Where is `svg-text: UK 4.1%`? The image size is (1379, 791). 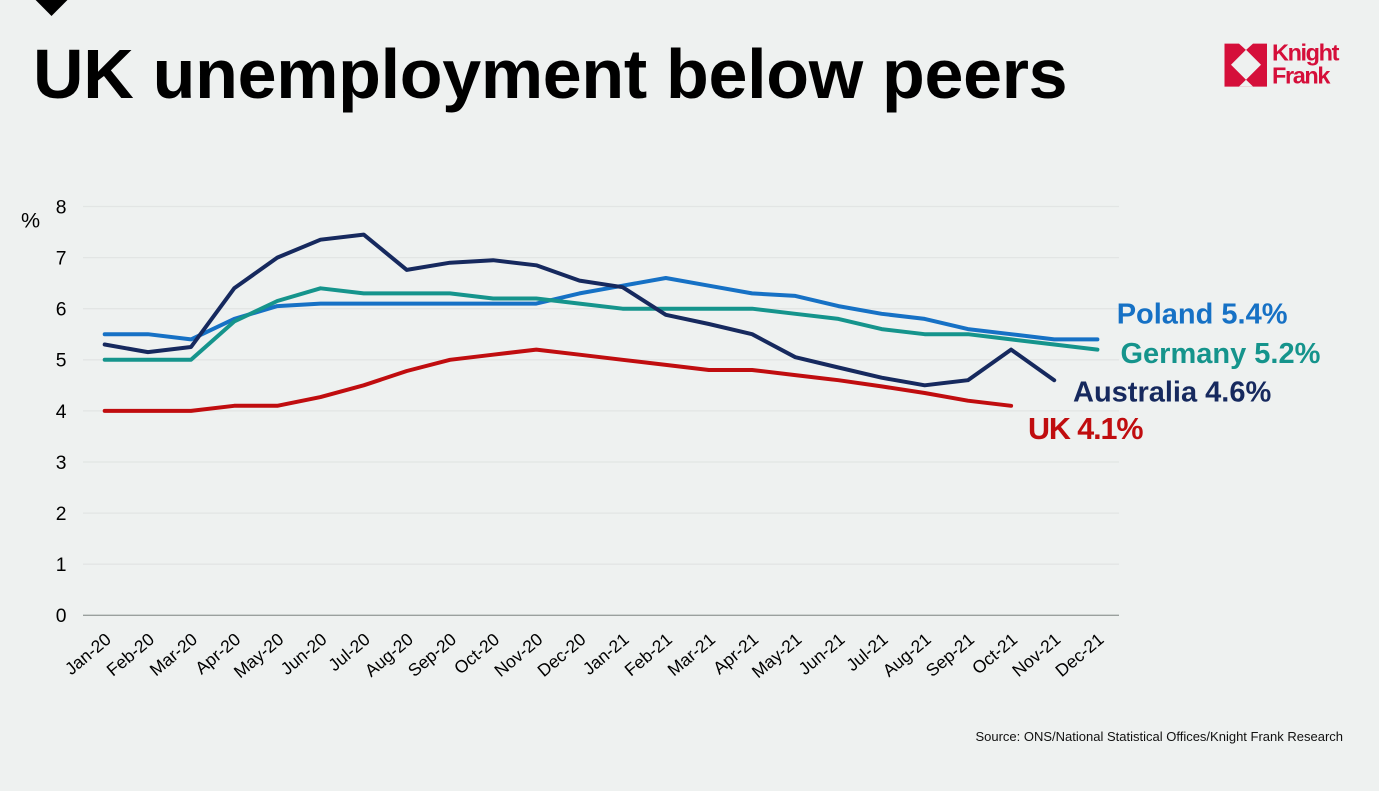 svg-text: UK 4.1% is located at coordinates (1085, 429).